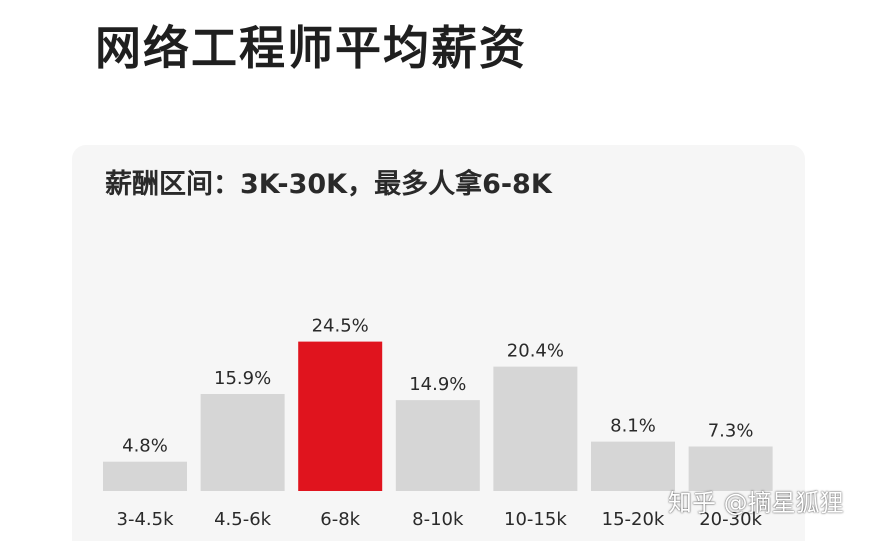 The width and height of the screenshot is (883, 541). Describe the element at coordinates (311, 48) in the screenshot. I see `page-title: 网络工程师平均薪资` at that location.